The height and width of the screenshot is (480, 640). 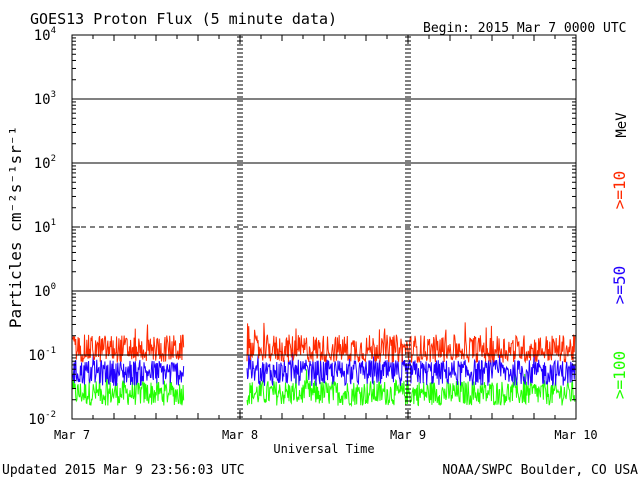 I want to click on y-tick-label: 10⁻², so click(x=42, y=419).